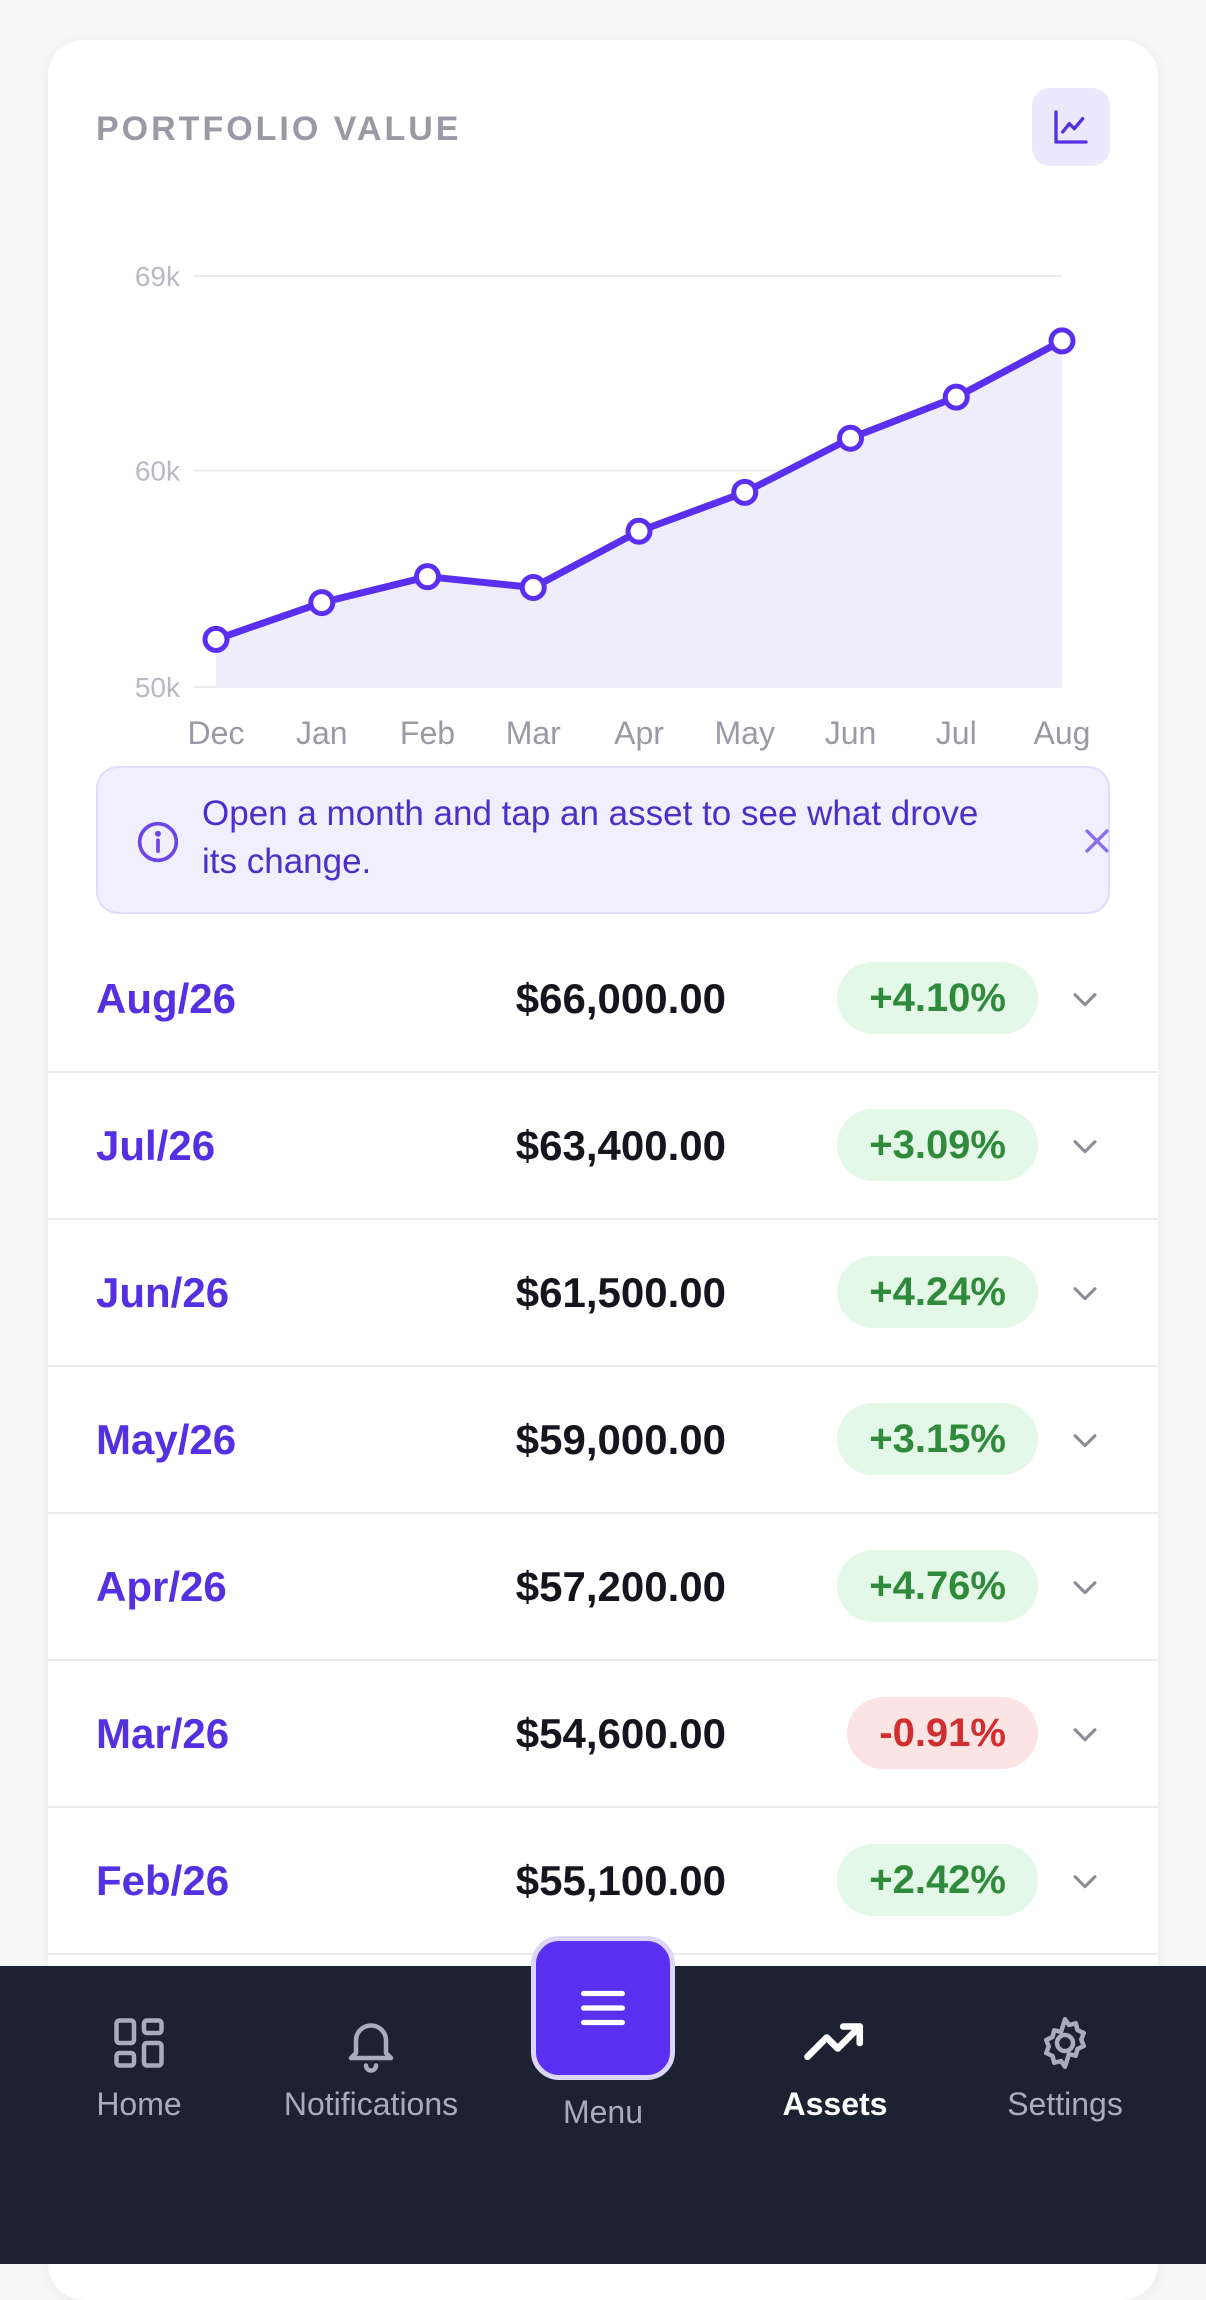 Image resolution: width=1206 pixels, height=2300 pixels. I want to click on month-row: May/26 $59,000.00 +3.15%, so click(603, 1440).